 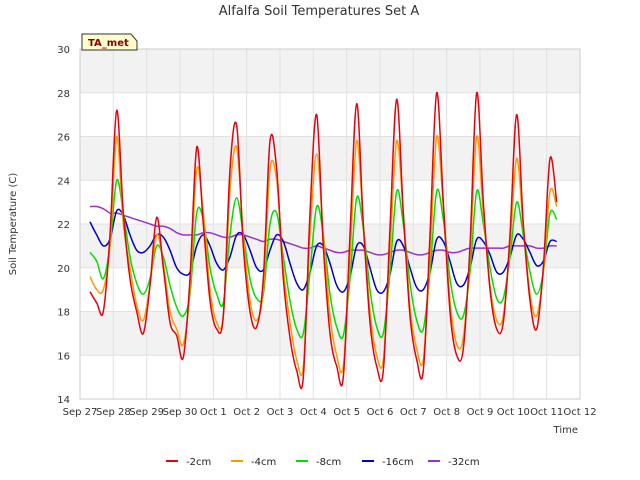 I want to click on legend-label: -2cm, so click(x=198, y=462).